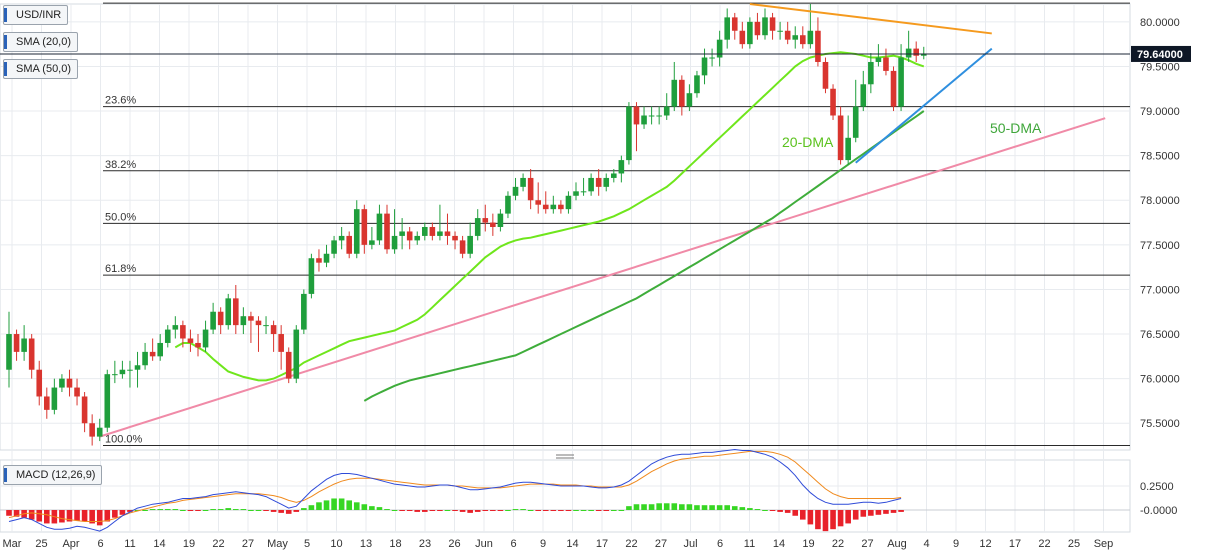  Describe the element at coordinates (248, 544) in the screenshot. I see `date-tick-label: 27` at that location.